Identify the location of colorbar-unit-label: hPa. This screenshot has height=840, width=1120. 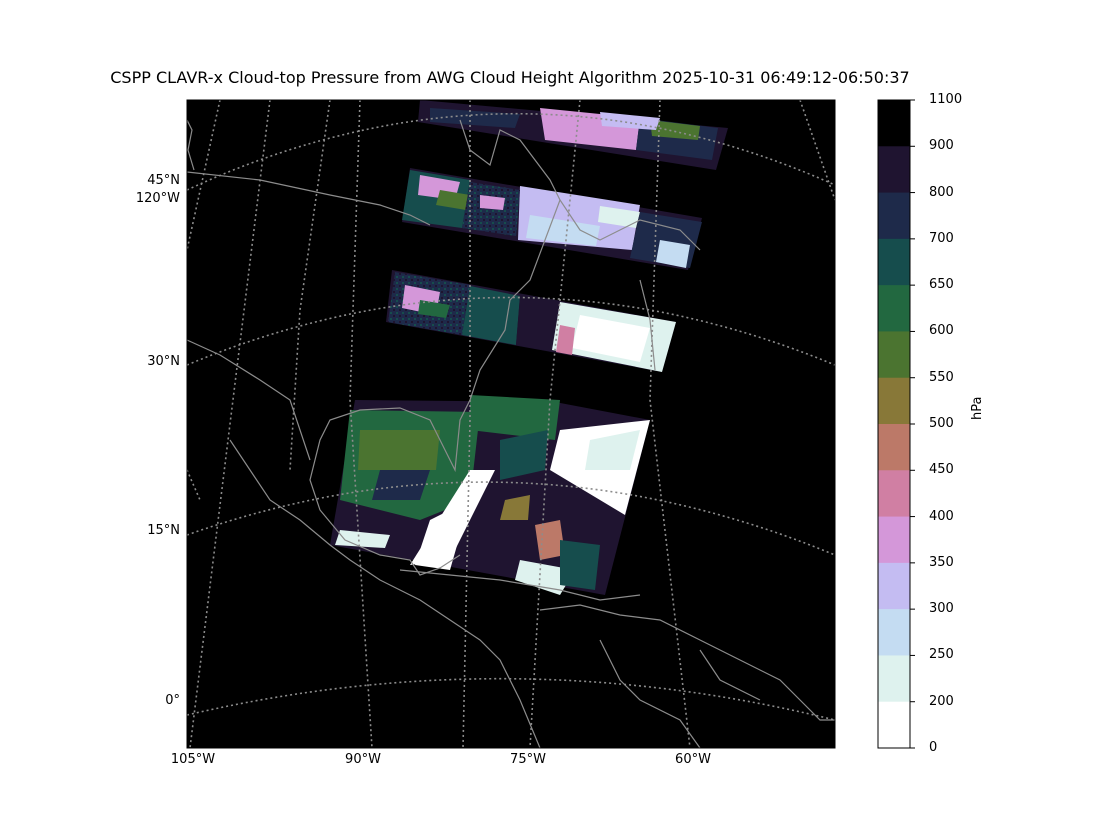
(977, 408).